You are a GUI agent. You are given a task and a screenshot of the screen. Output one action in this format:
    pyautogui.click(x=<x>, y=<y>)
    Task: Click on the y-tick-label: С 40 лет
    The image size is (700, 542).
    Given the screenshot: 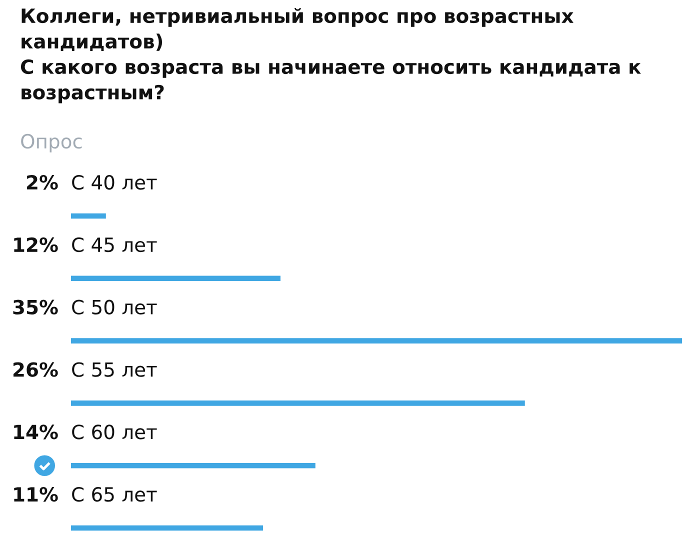 What is the action you would take?
    pyautogui.click(x=114, y=182)
    